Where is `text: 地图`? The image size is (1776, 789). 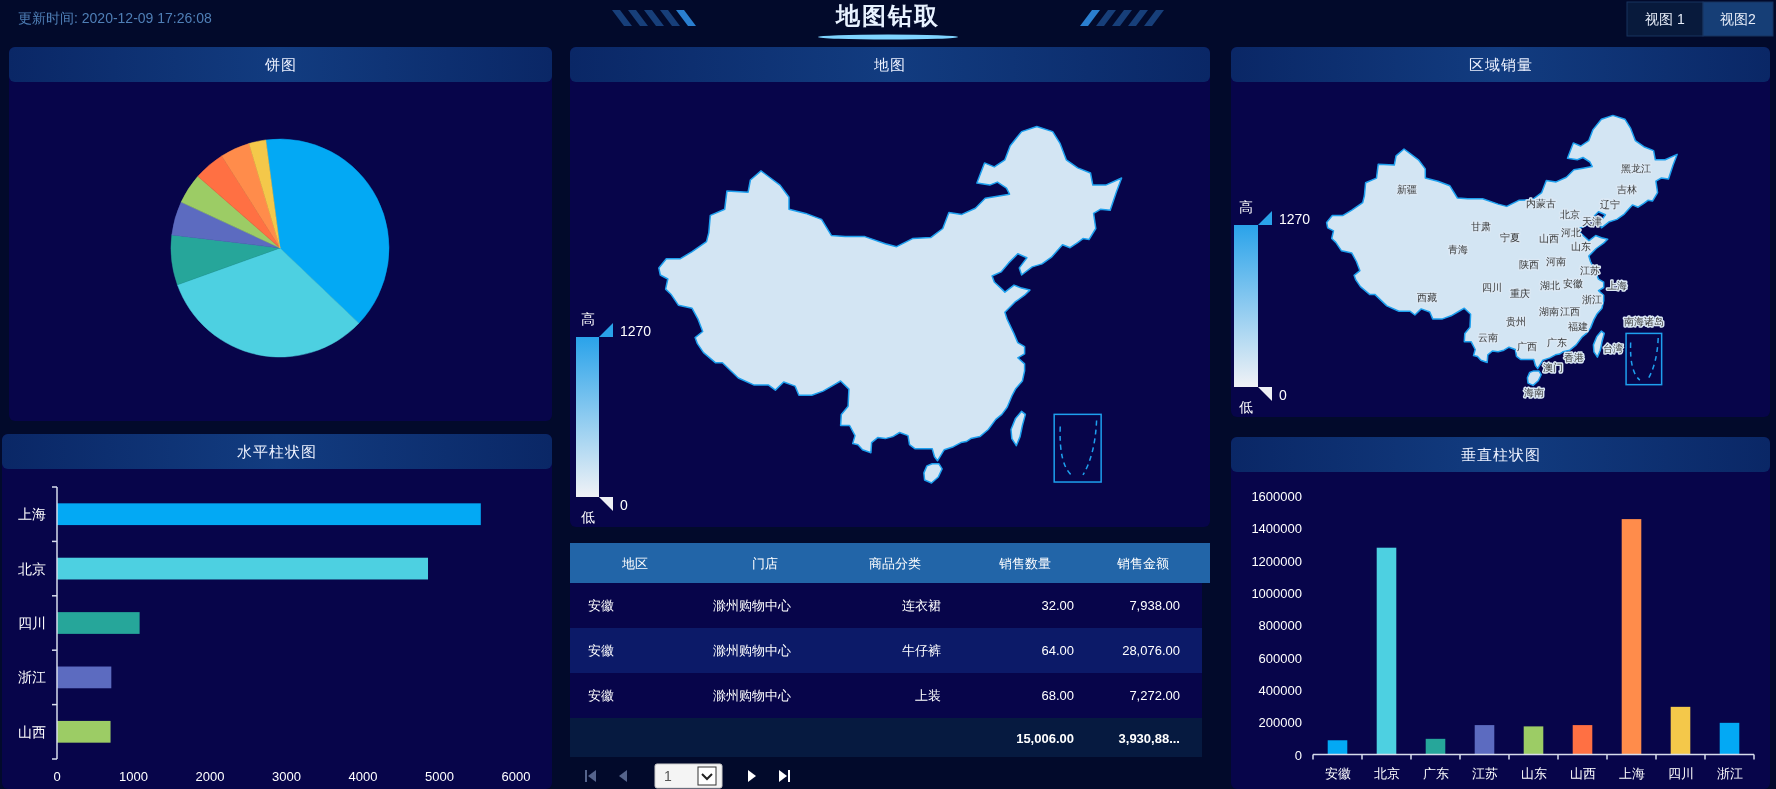
text: 地图 is located at coordinates (889, 64).